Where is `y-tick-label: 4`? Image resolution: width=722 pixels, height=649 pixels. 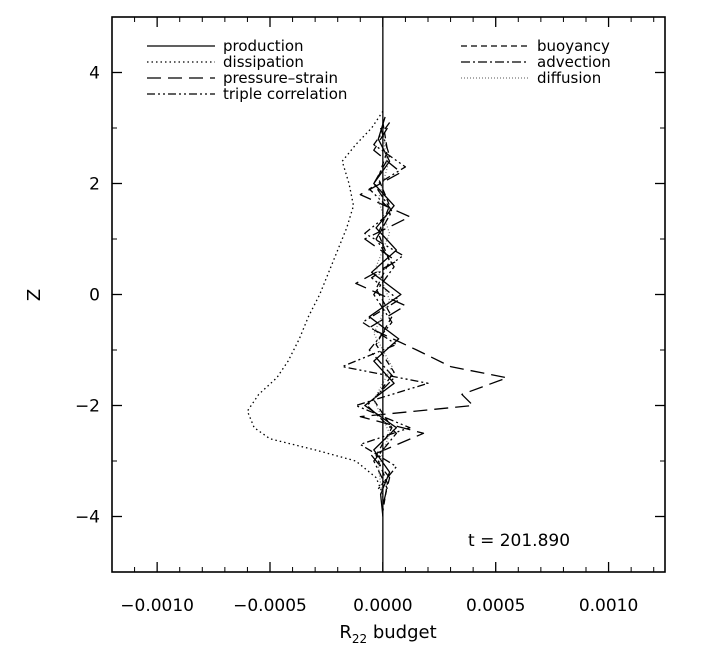
y-tick-label: 4 is located at coordinates (94, 74).